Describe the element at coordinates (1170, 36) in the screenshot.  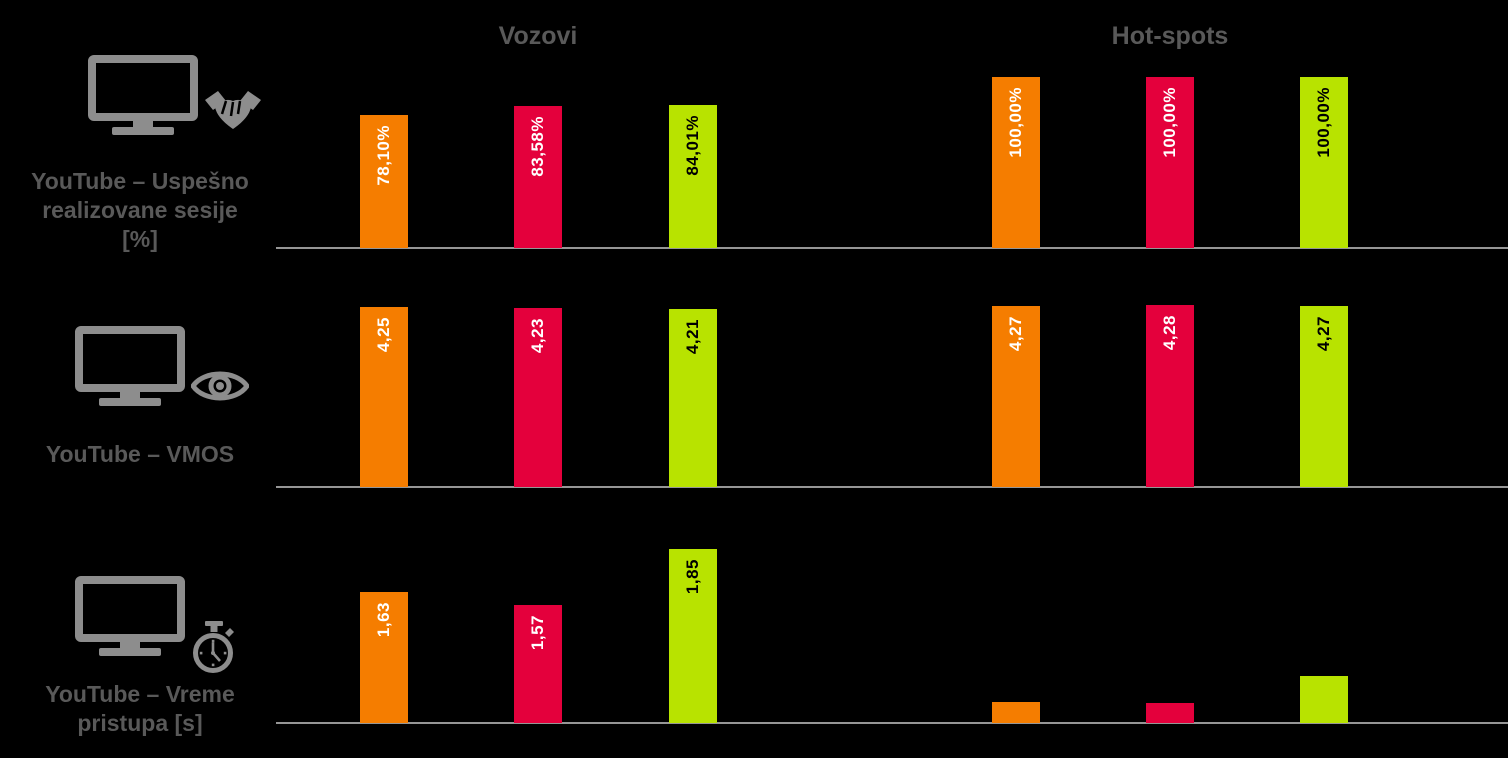
I see `column-header-hotspots: Hot-spots` at that location.